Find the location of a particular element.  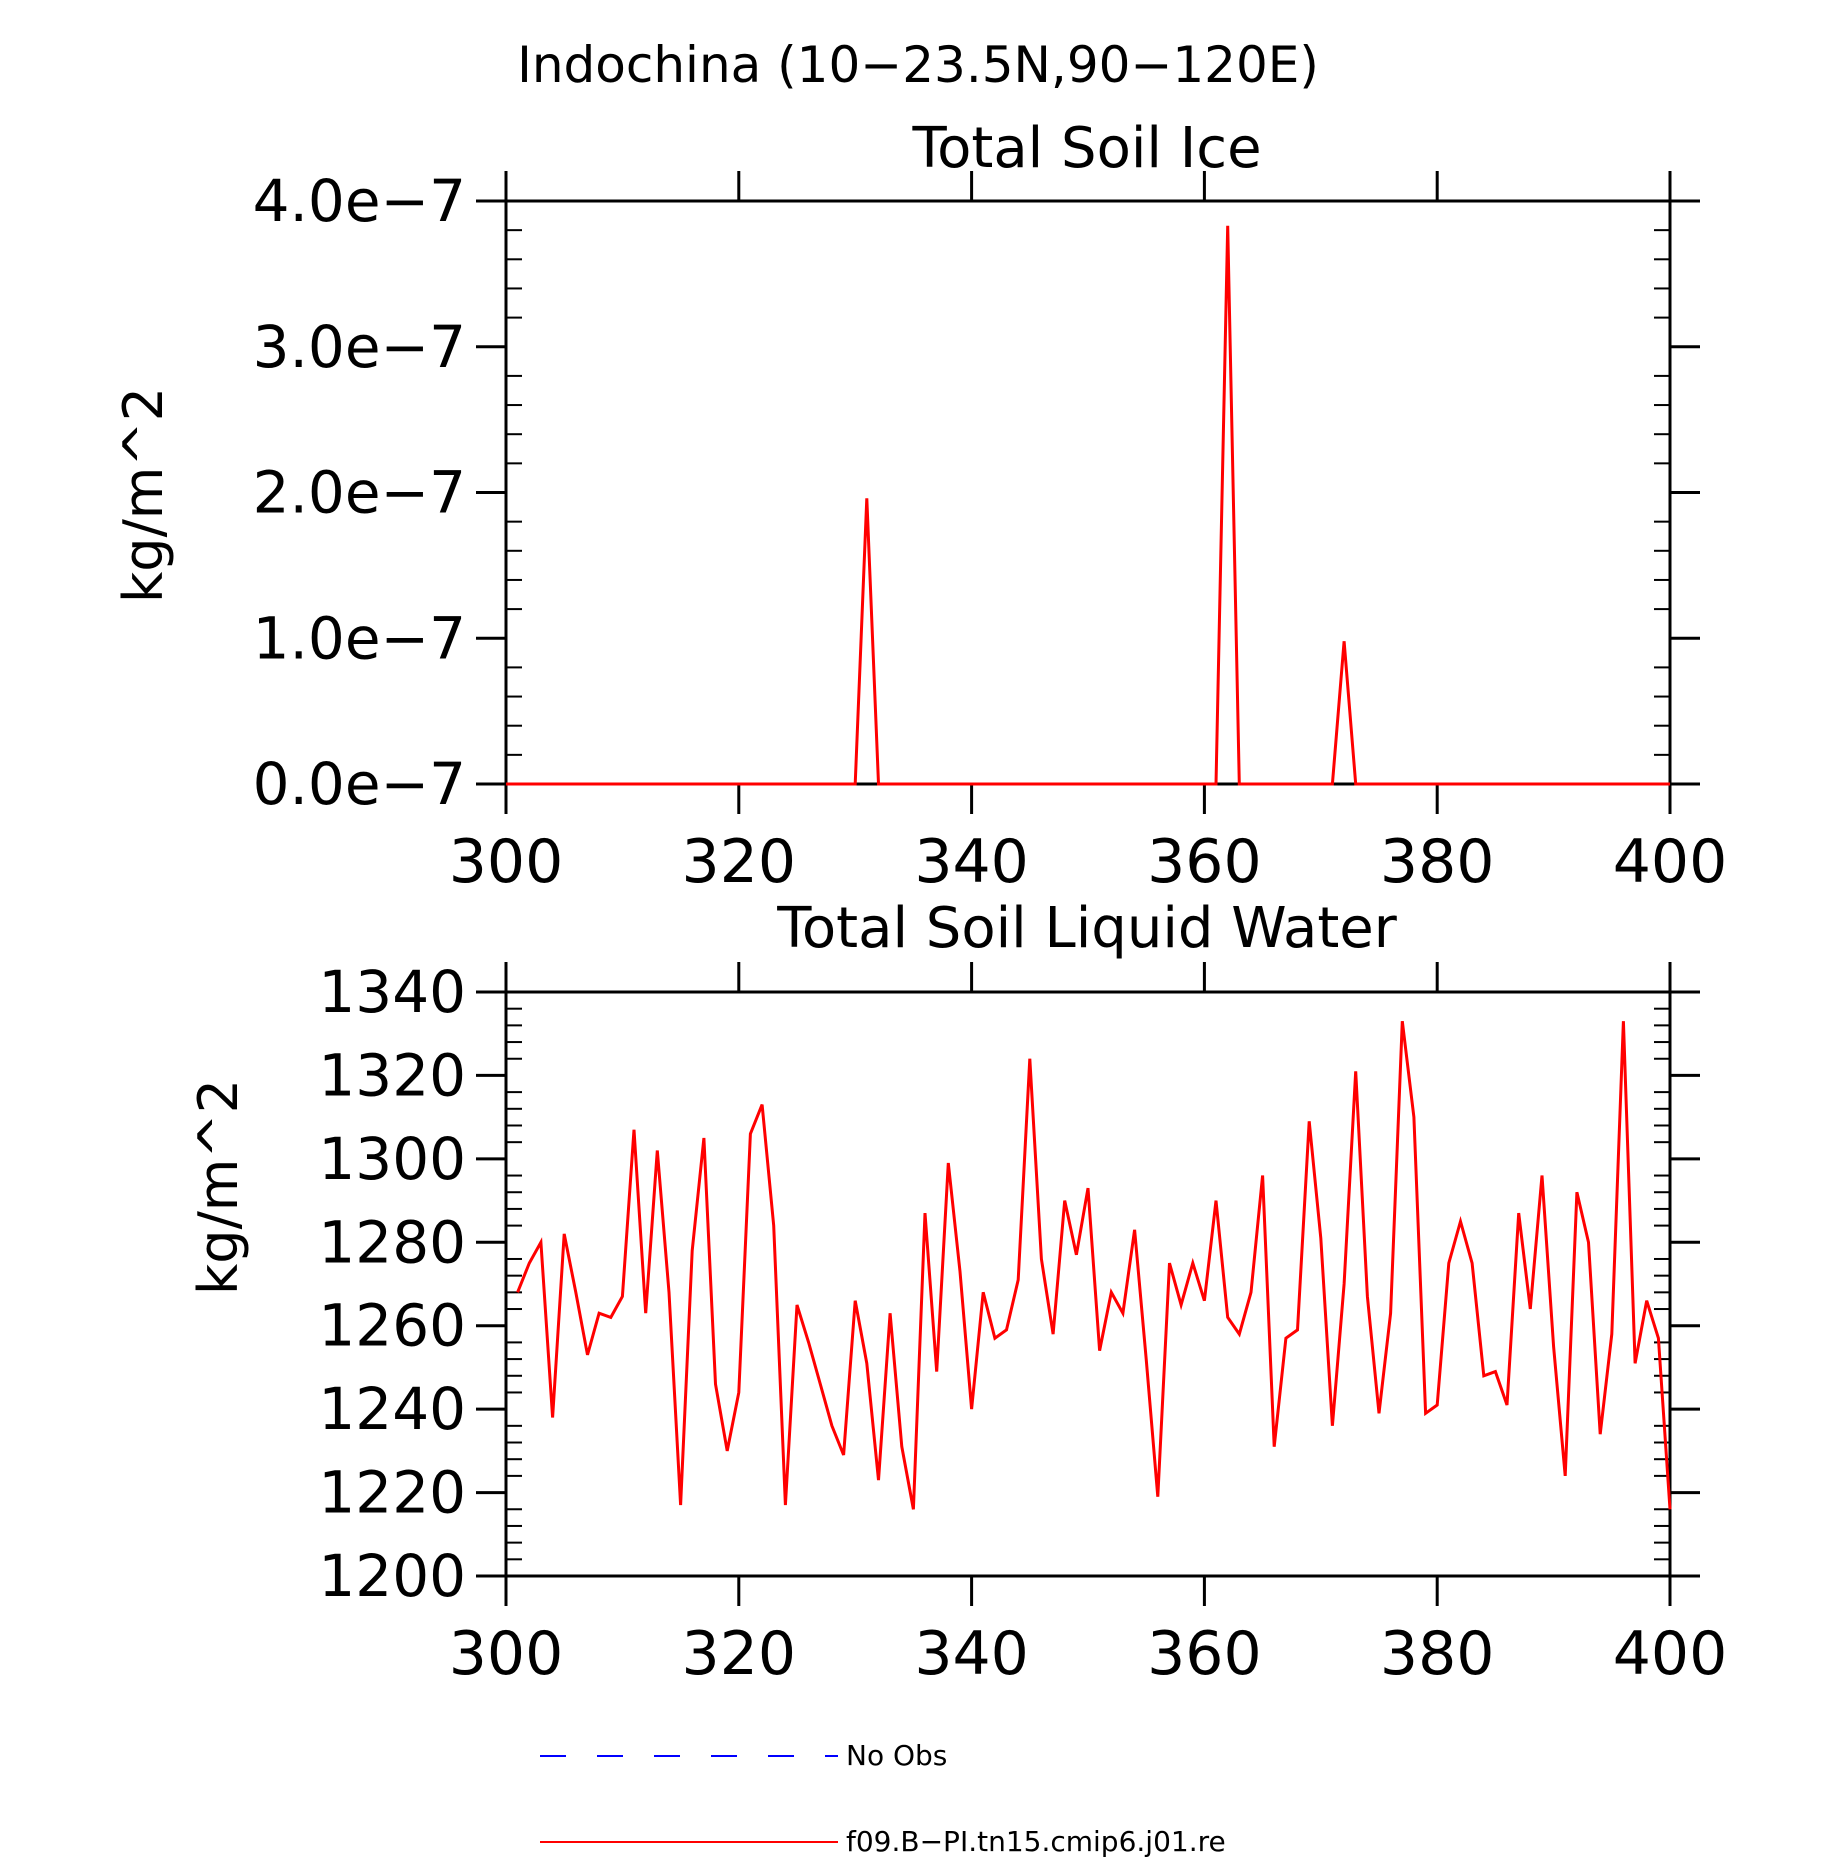

figure-title: Indochina (10−23.5N,90−120E) is located at coordinates (918, 65).